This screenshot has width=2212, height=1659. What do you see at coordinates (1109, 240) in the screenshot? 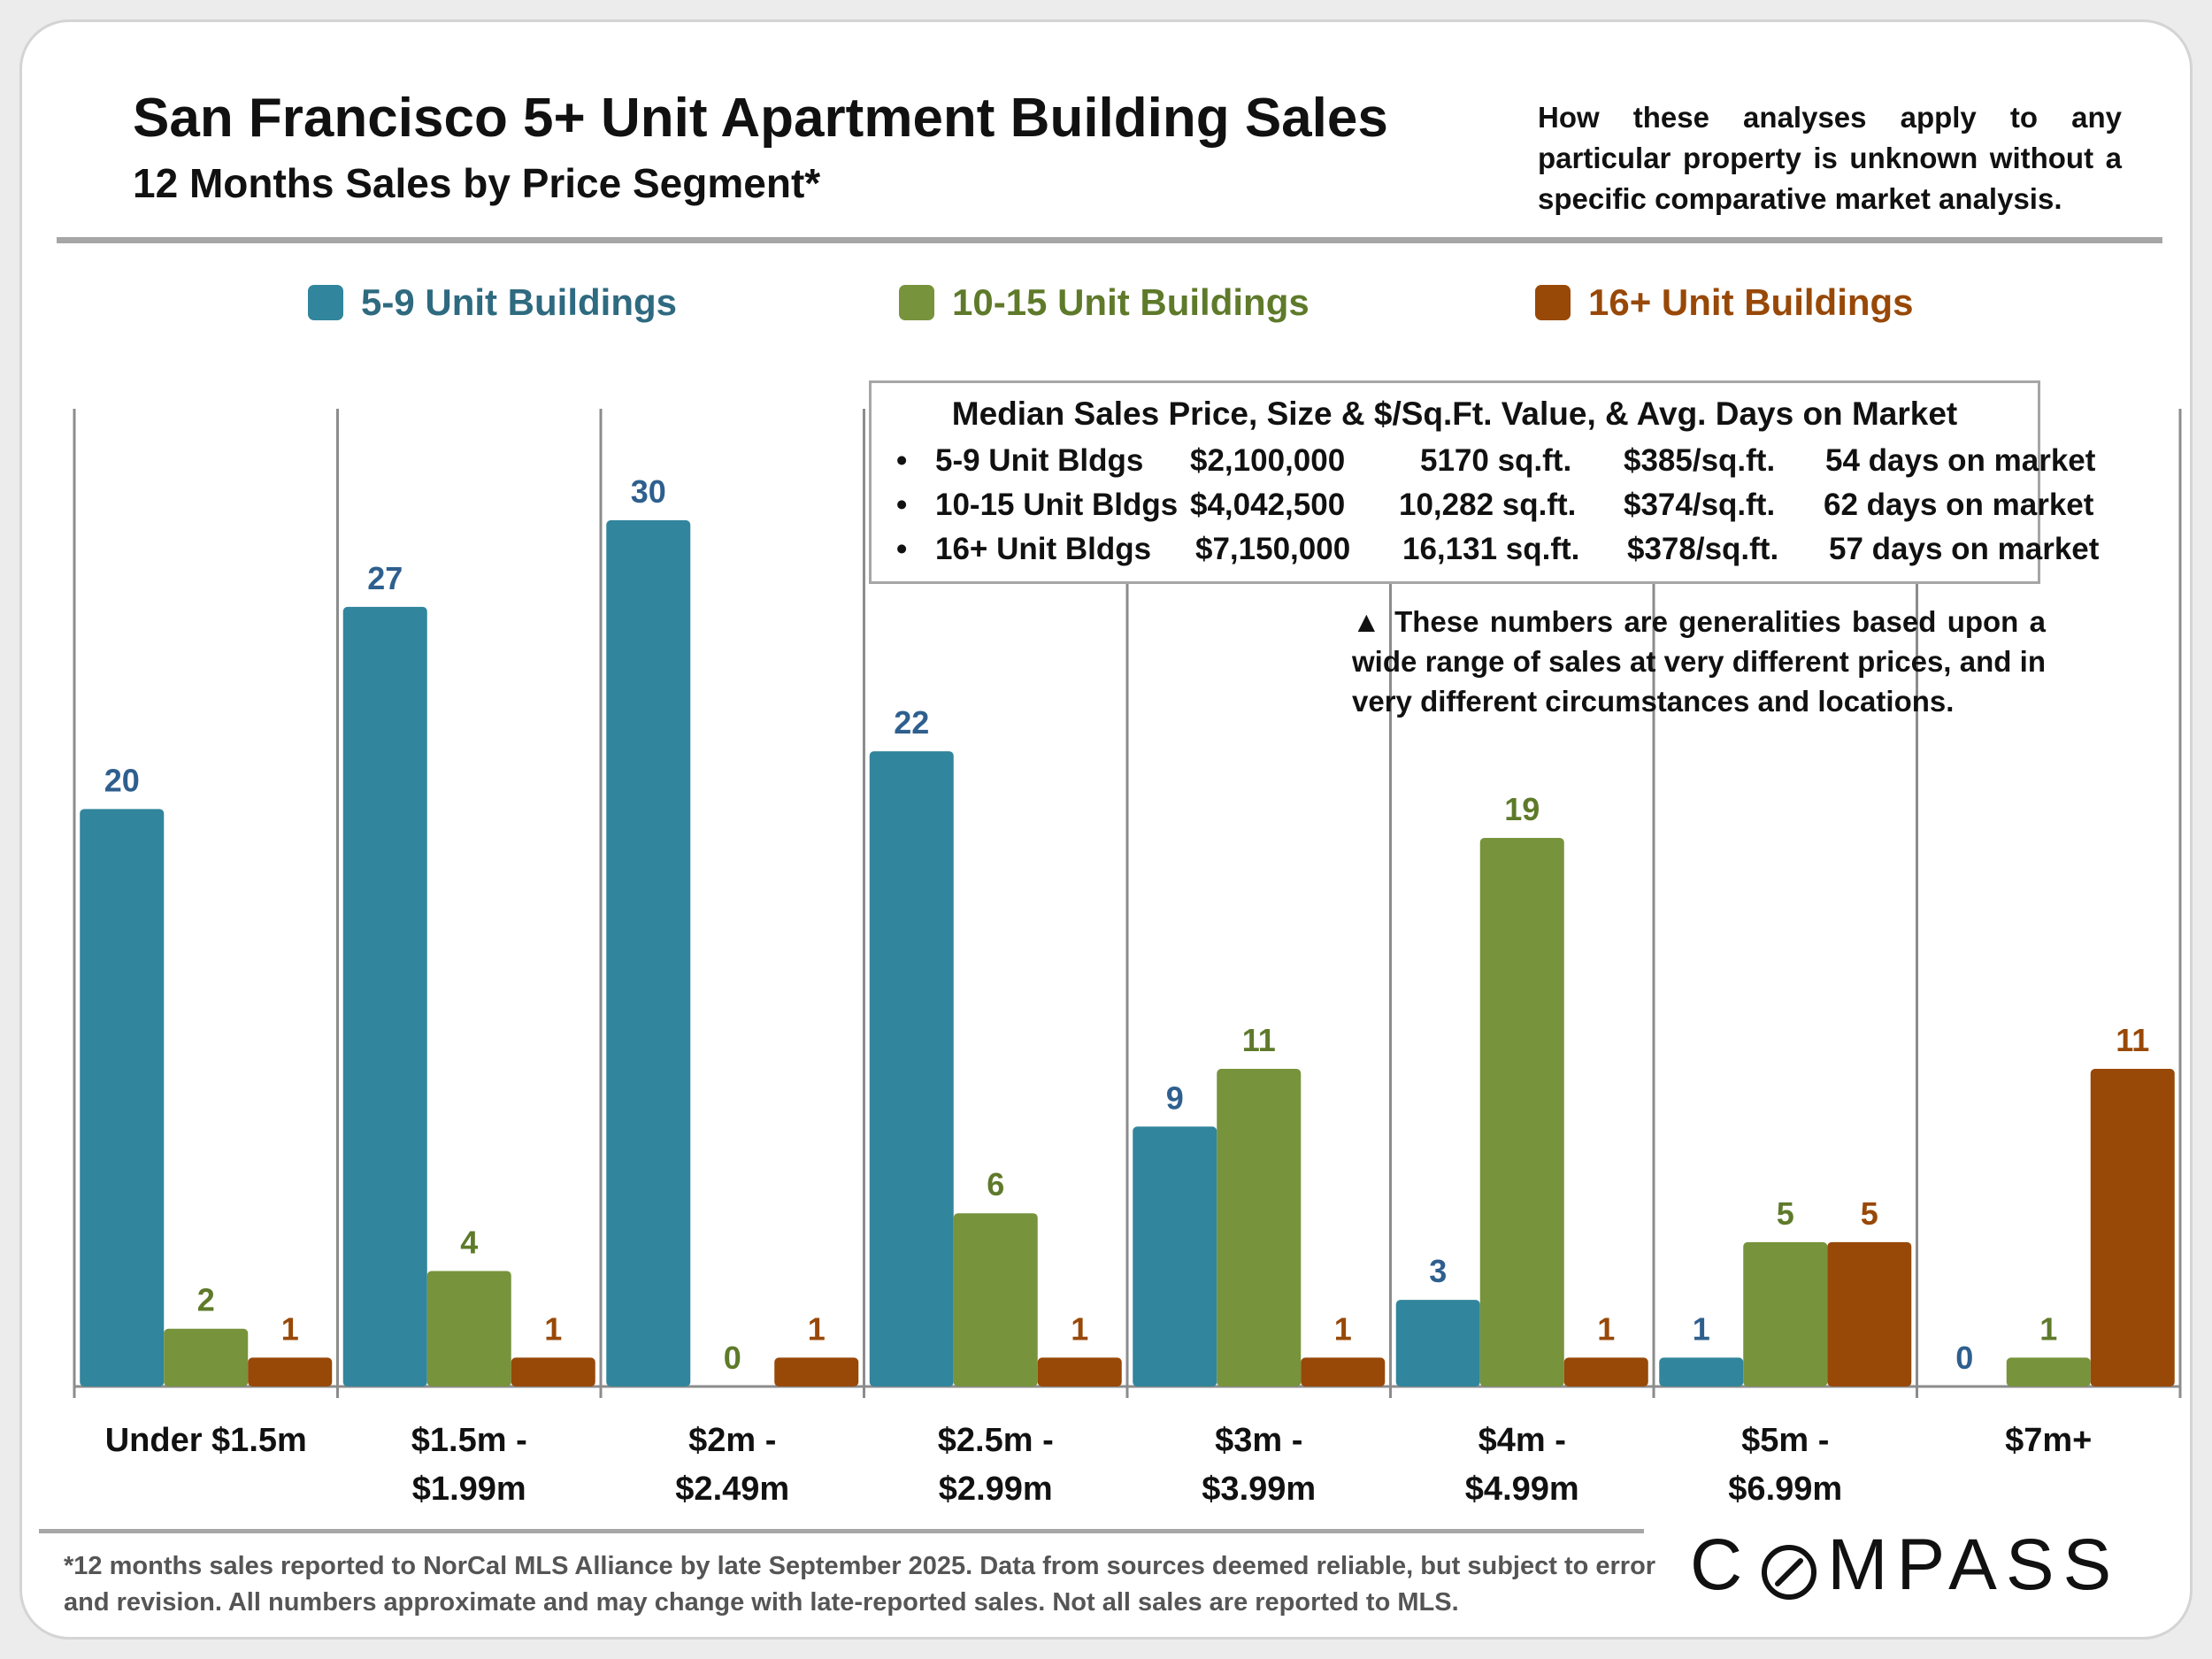
I see `header-divider` at bounding box center [1109, 240].